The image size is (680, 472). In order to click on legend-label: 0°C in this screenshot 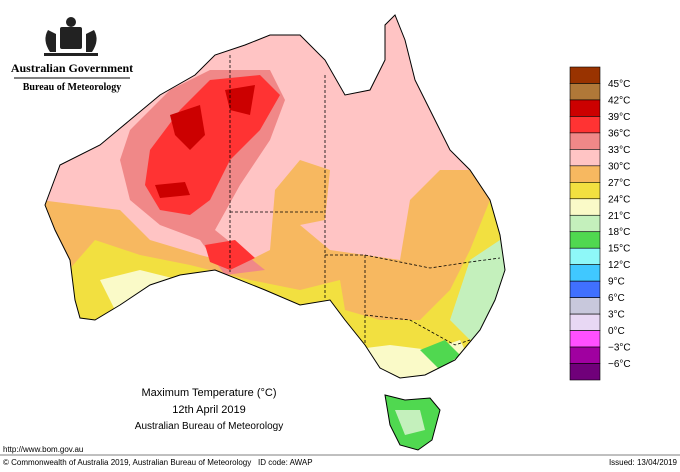, I will do `click(616, 331)`.